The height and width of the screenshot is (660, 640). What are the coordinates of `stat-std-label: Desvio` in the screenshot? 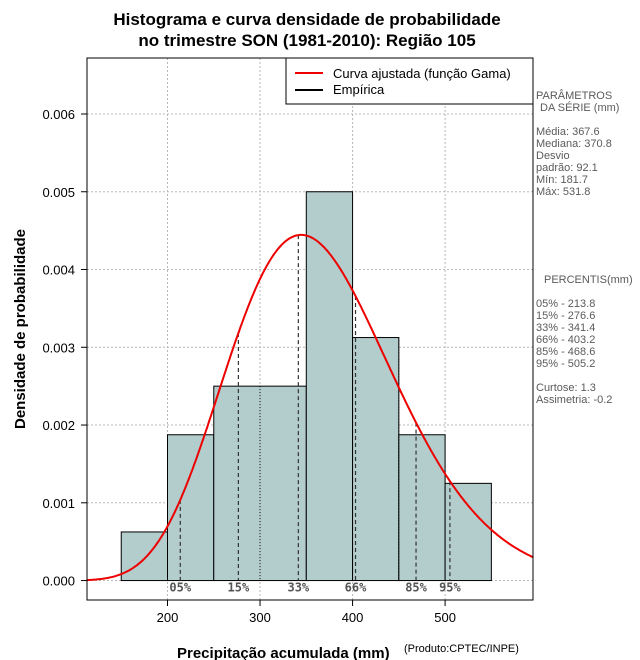 It's located at (553, 156).